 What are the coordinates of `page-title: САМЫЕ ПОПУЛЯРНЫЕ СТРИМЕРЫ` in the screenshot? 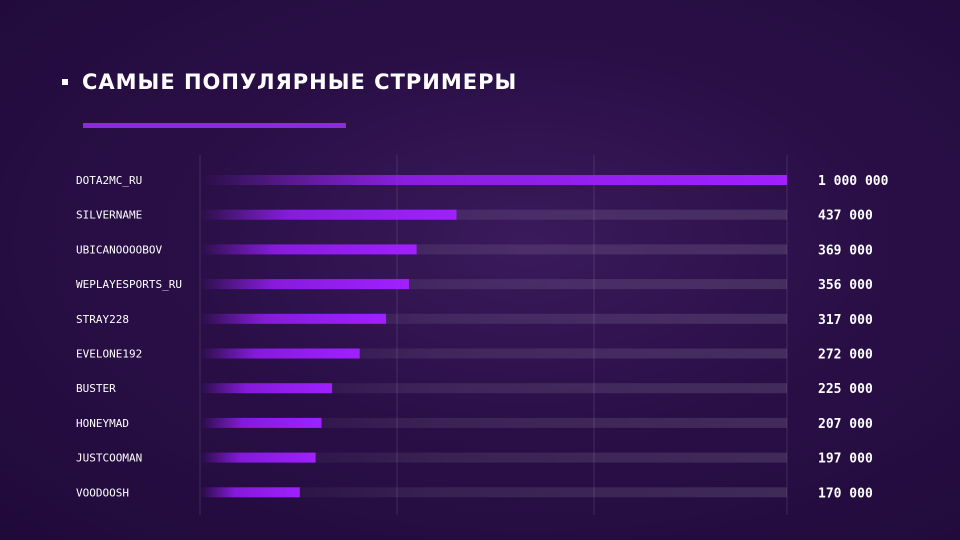 It's located at (289, 82).